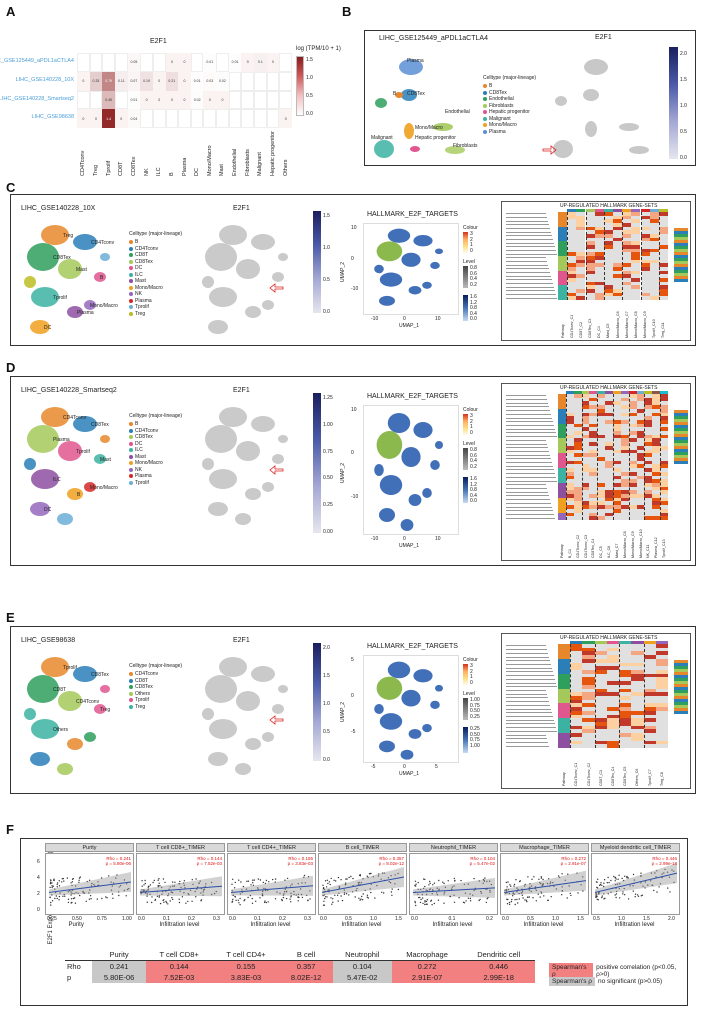  I want to click on panel_c-hm-strip-cell, so click(581, 210).